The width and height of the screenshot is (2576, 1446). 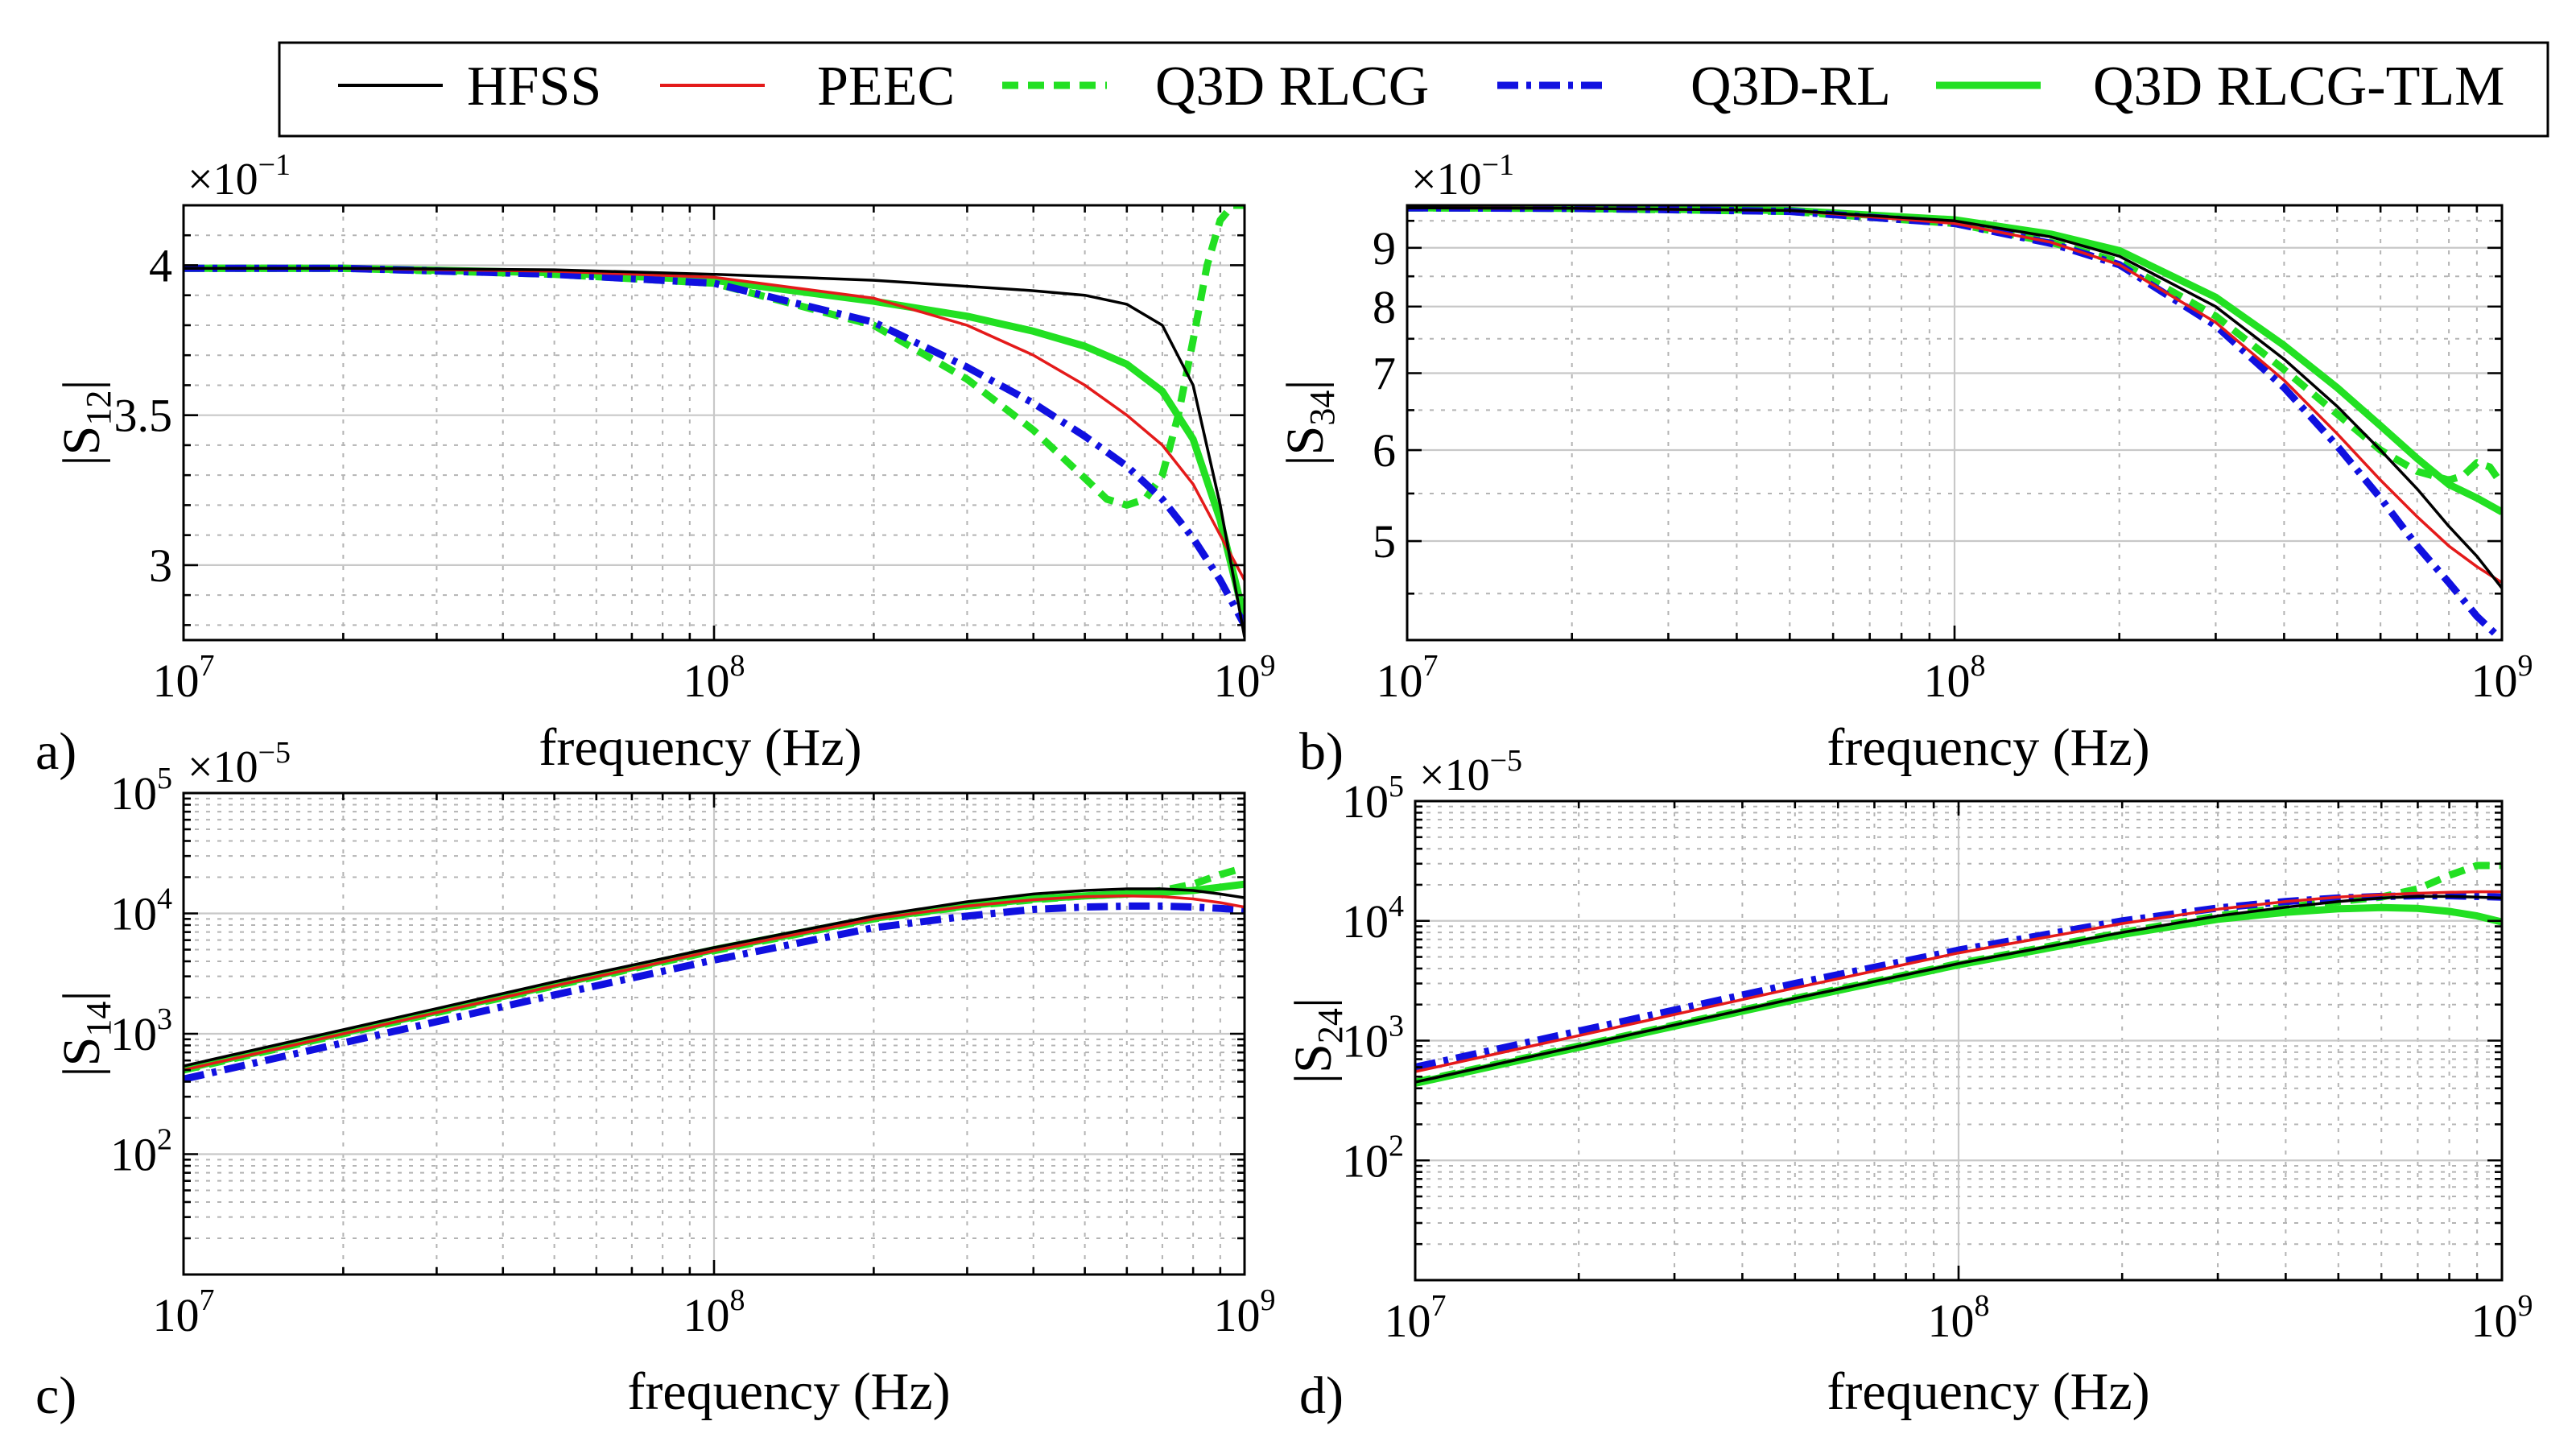 I want to click on panel-b-xtick-label-exp: 8, so click(x=1978, y=666).